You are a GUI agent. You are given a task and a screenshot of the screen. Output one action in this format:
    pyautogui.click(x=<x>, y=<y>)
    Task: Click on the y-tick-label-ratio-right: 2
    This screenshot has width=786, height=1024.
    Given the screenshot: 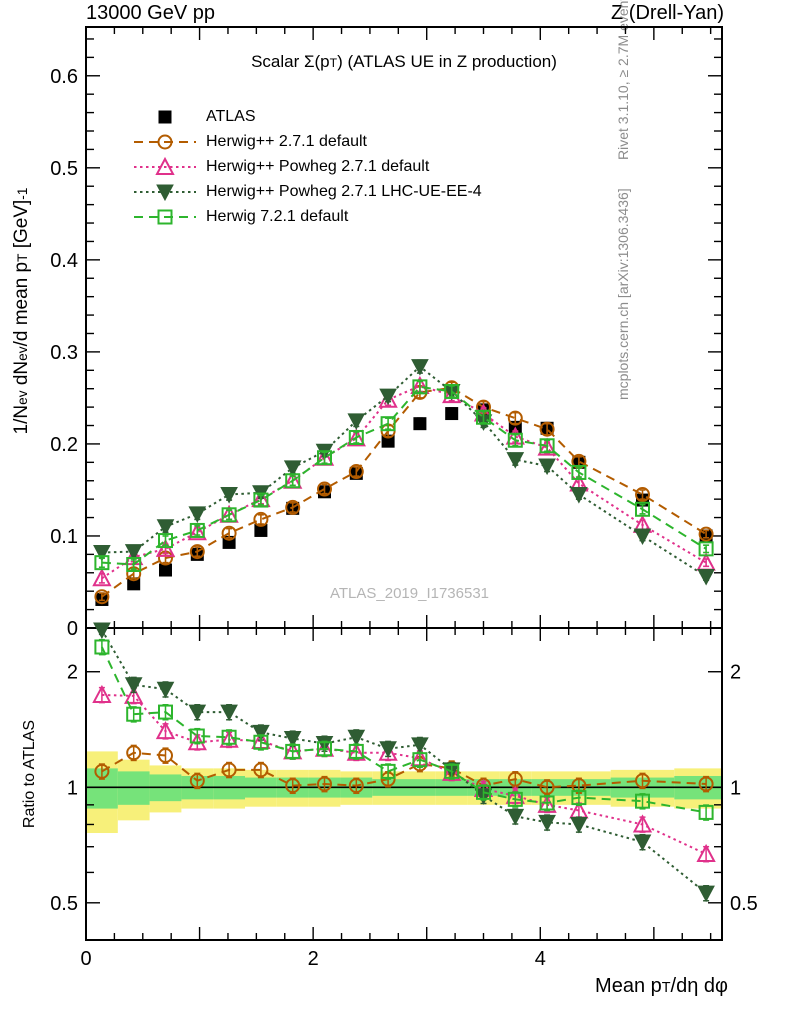 What is the action you would take?
    pyautogui.click(x=735, y=673)
    